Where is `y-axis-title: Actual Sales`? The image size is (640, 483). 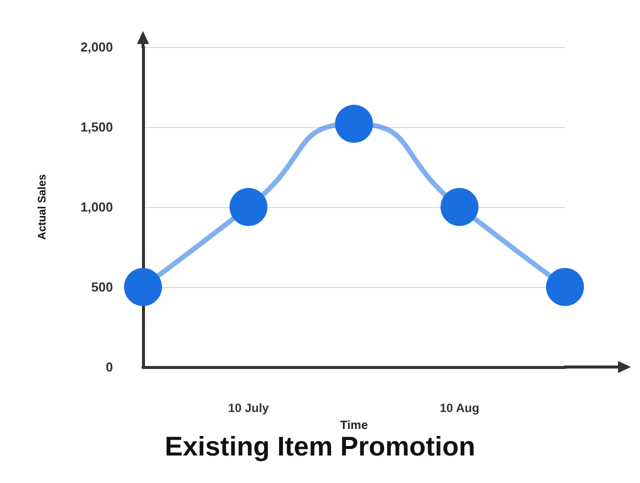 y-axis-title: Actual Sales is located at coordinates (42, 207).